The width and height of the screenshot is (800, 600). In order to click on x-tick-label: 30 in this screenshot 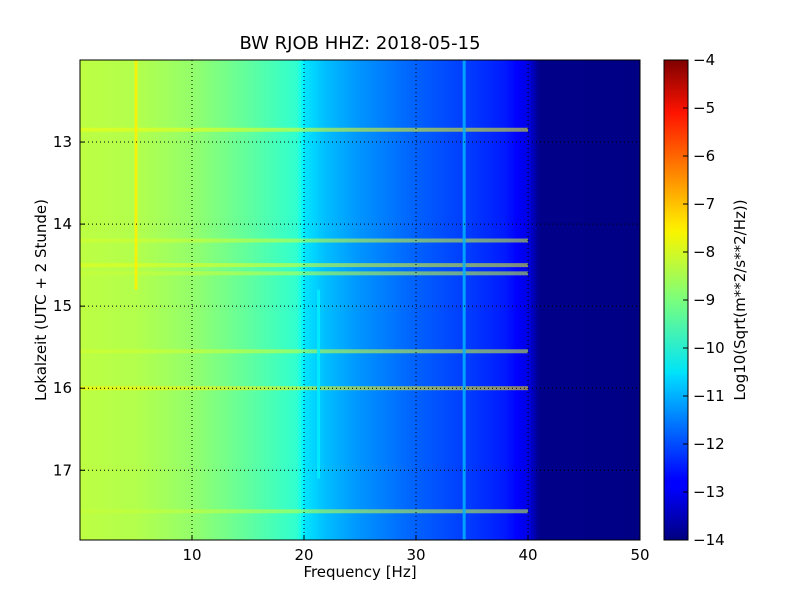, I will do `click(415, 555)`.